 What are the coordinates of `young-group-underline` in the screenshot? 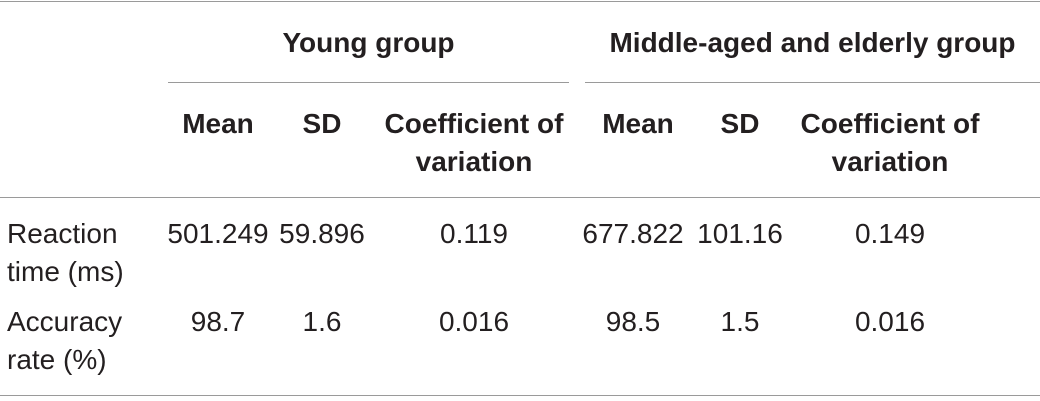 It's located at (368, 82).